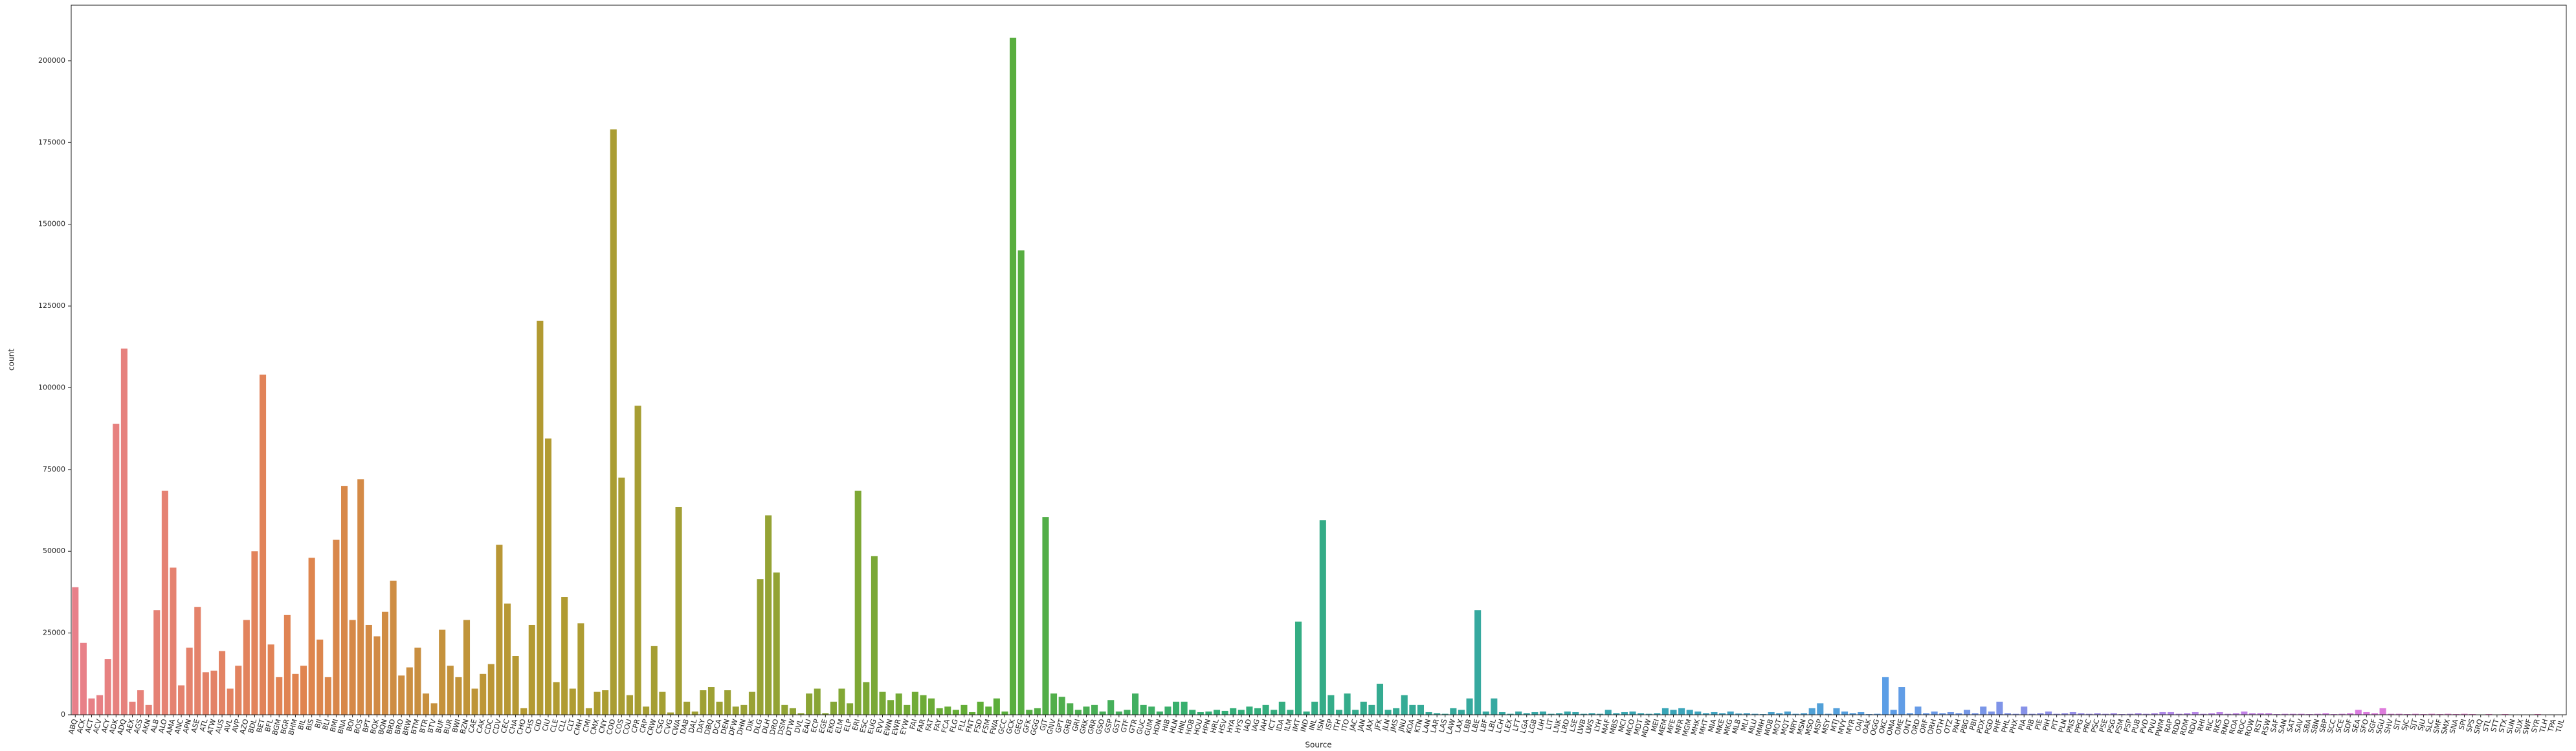 This screenshot has width=2576, height=751. I want to click on x-tick-label: MCI, so click(1622, 725).